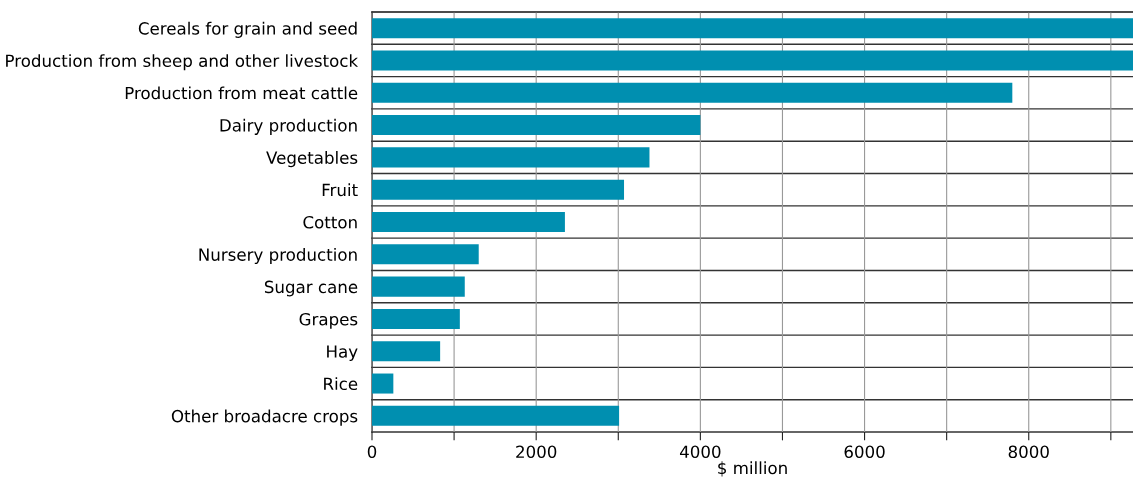 Image resolution: width=1133 pixels, height=478 pixels. I want to click on y-tick-label: Dairy production, so click(288, 126).